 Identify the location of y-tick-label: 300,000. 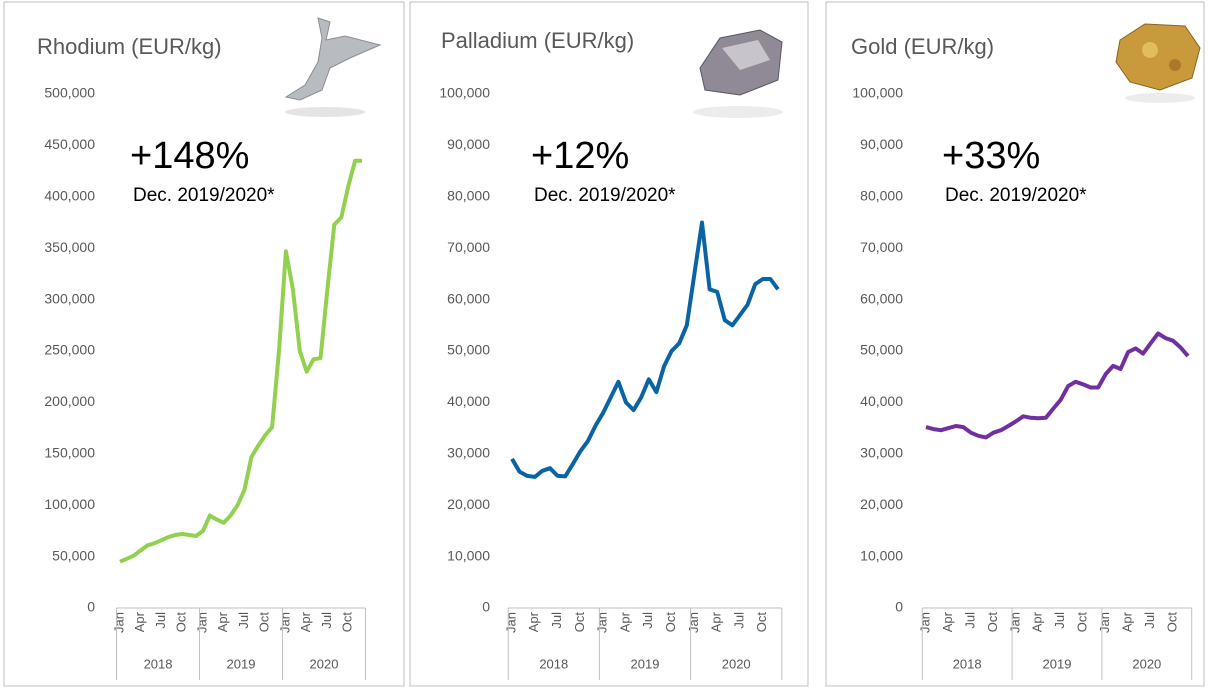
(69, 298).